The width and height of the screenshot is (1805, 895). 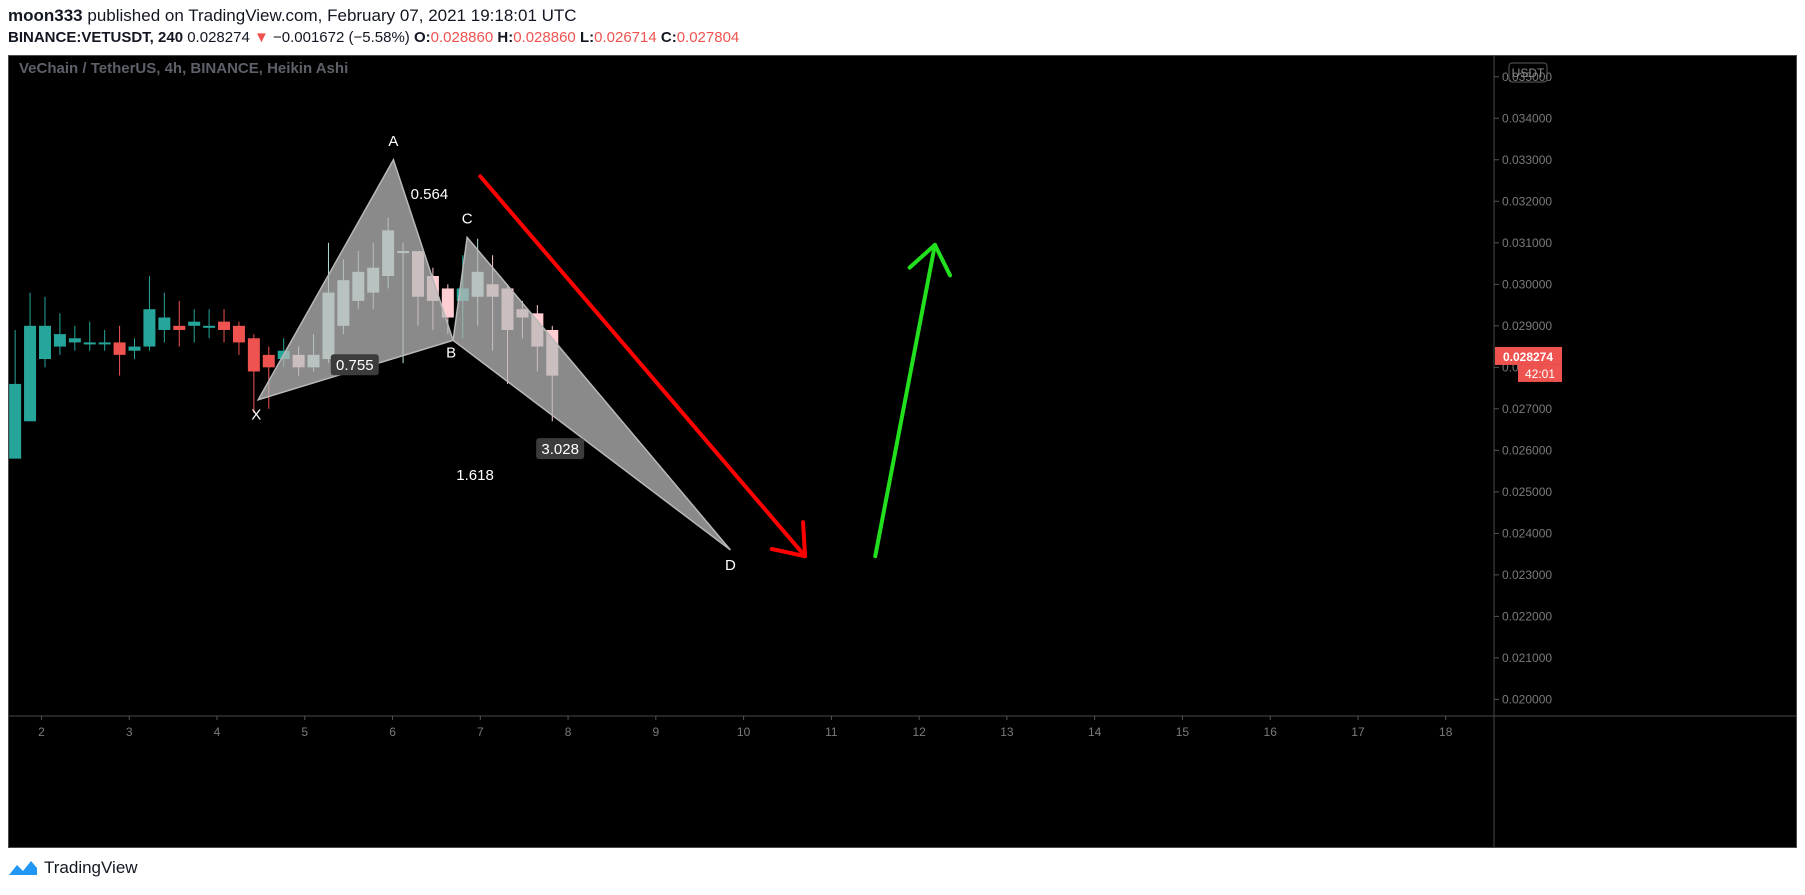 What do you see at coordinates (1446, 732) in the screenshot?
I see `time-tick-label: 18` at bounding box center [1446, 732].